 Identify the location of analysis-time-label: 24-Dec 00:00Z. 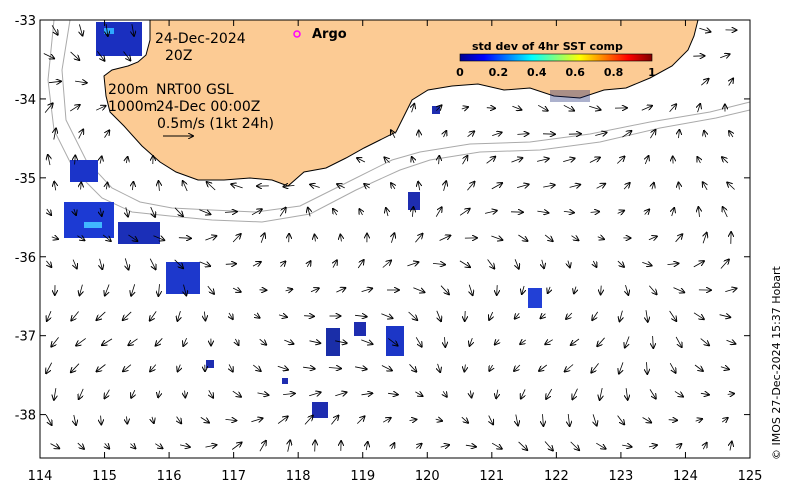
(208, 107).